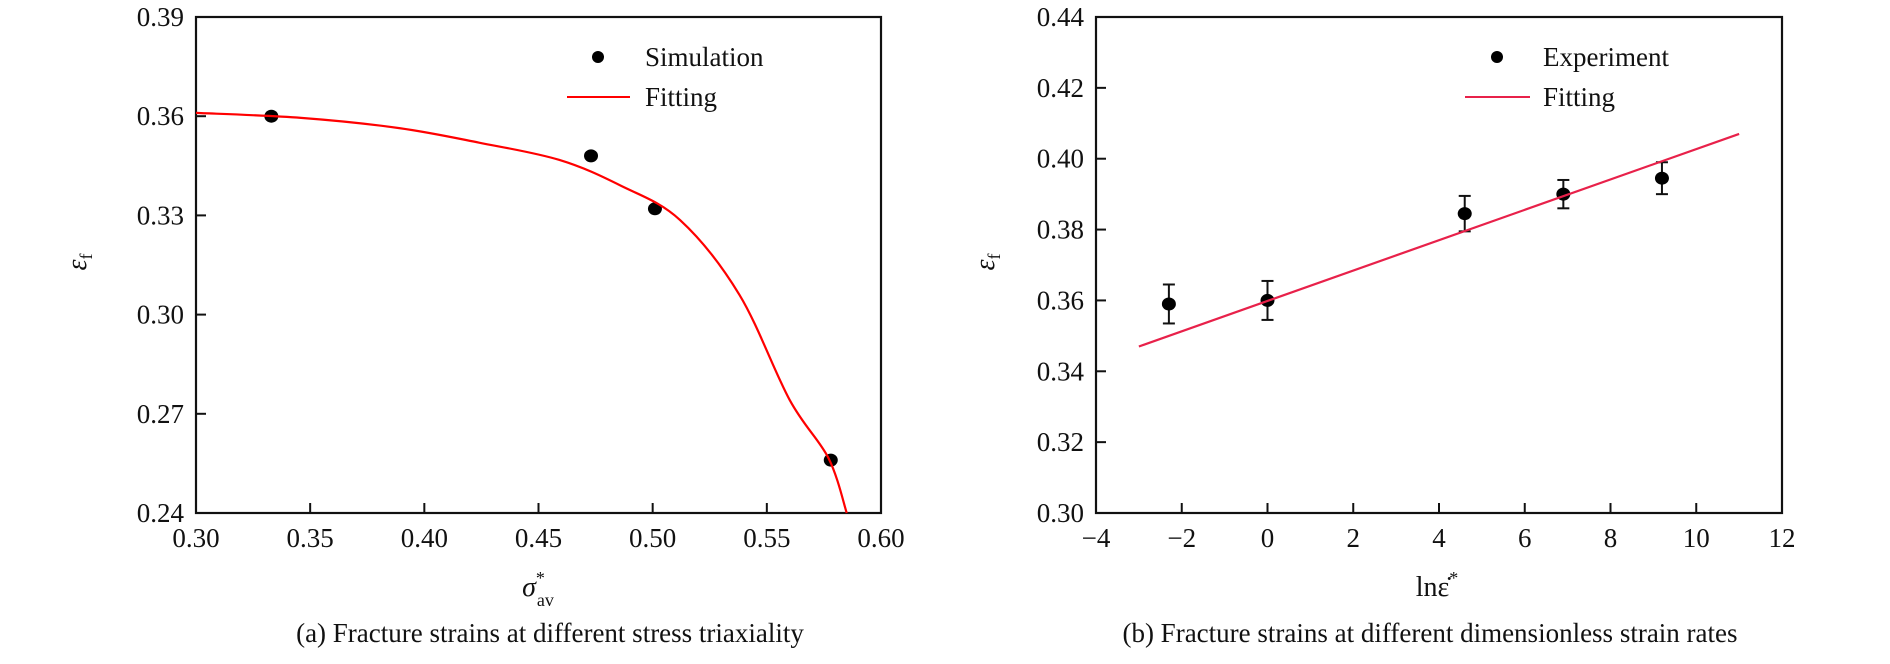 The image size is (1890, 664). Describe the element at coordinates (538, 589) in the screenshot. I see `x-axis-label: σ* av` at that location.